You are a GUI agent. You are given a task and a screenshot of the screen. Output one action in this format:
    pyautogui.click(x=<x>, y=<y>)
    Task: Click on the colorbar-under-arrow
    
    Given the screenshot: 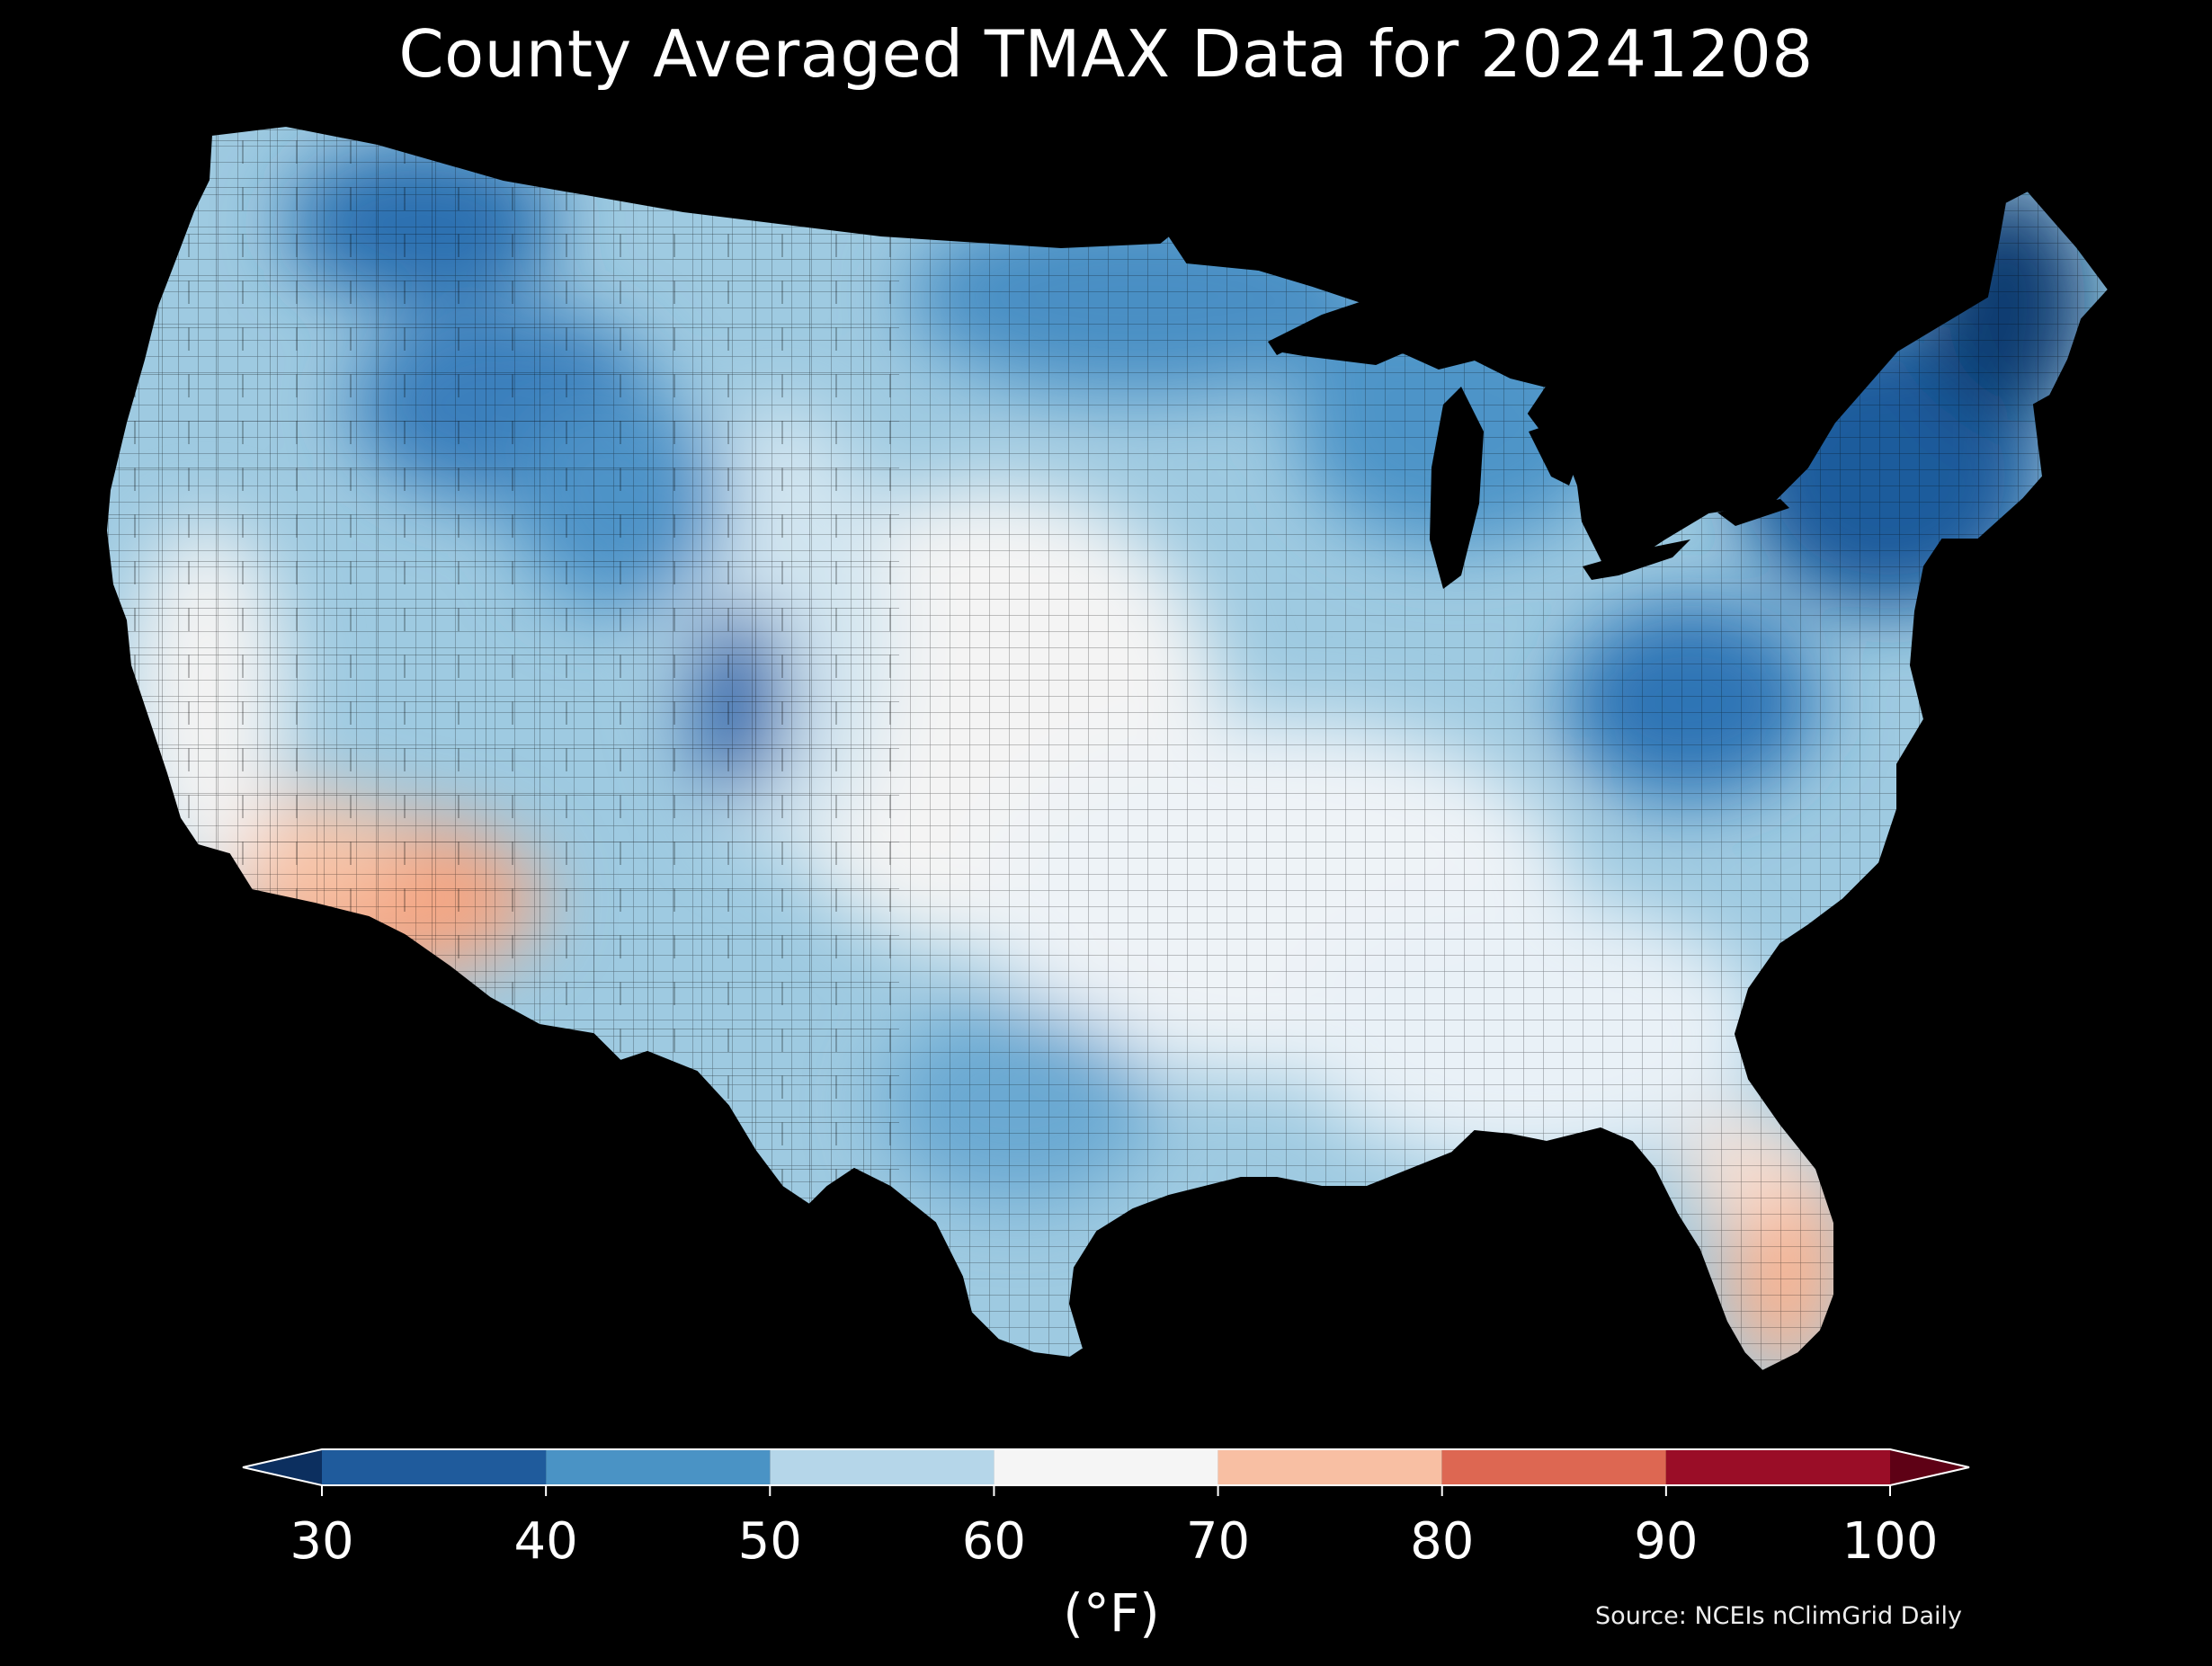 What is the action you would take?
    pyautogui.click(x=282, y=1467)
    